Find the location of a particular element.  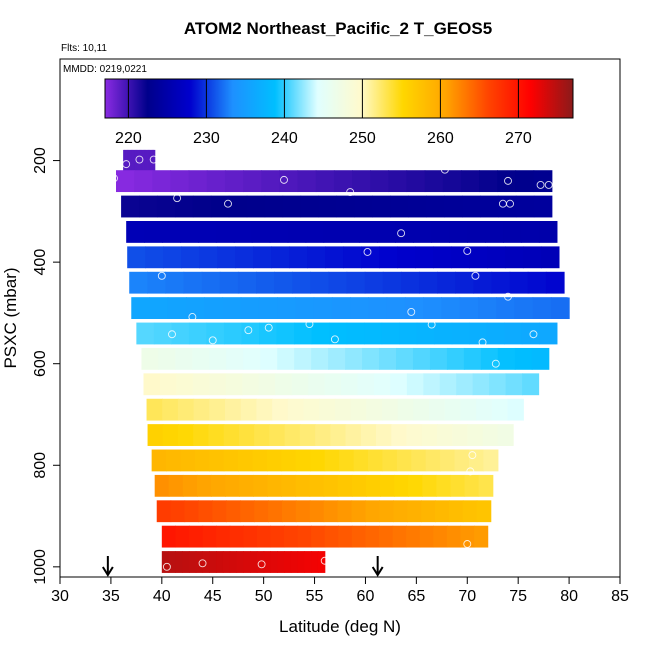

arrow-head is located at coordinates (108, 571).